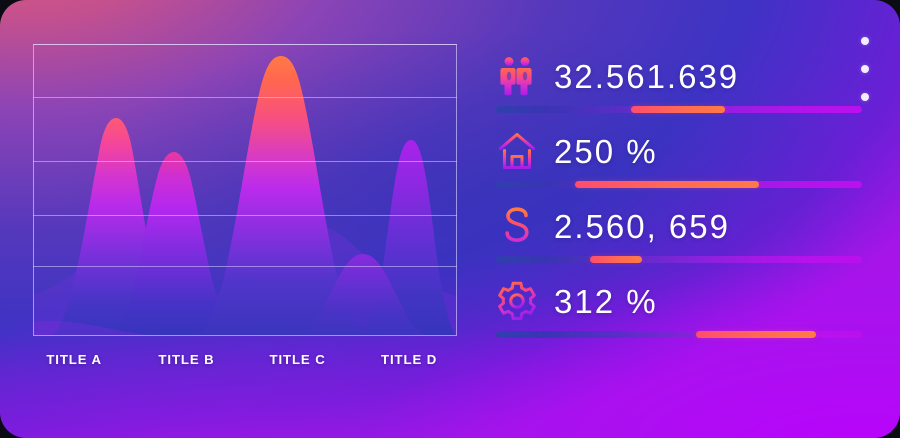 The height and width of the screenshot is (438, 900). I want to click on chart-x-axis-labels: TITLE A TITLE B TITLE C TITLE D, so click(245, 364).